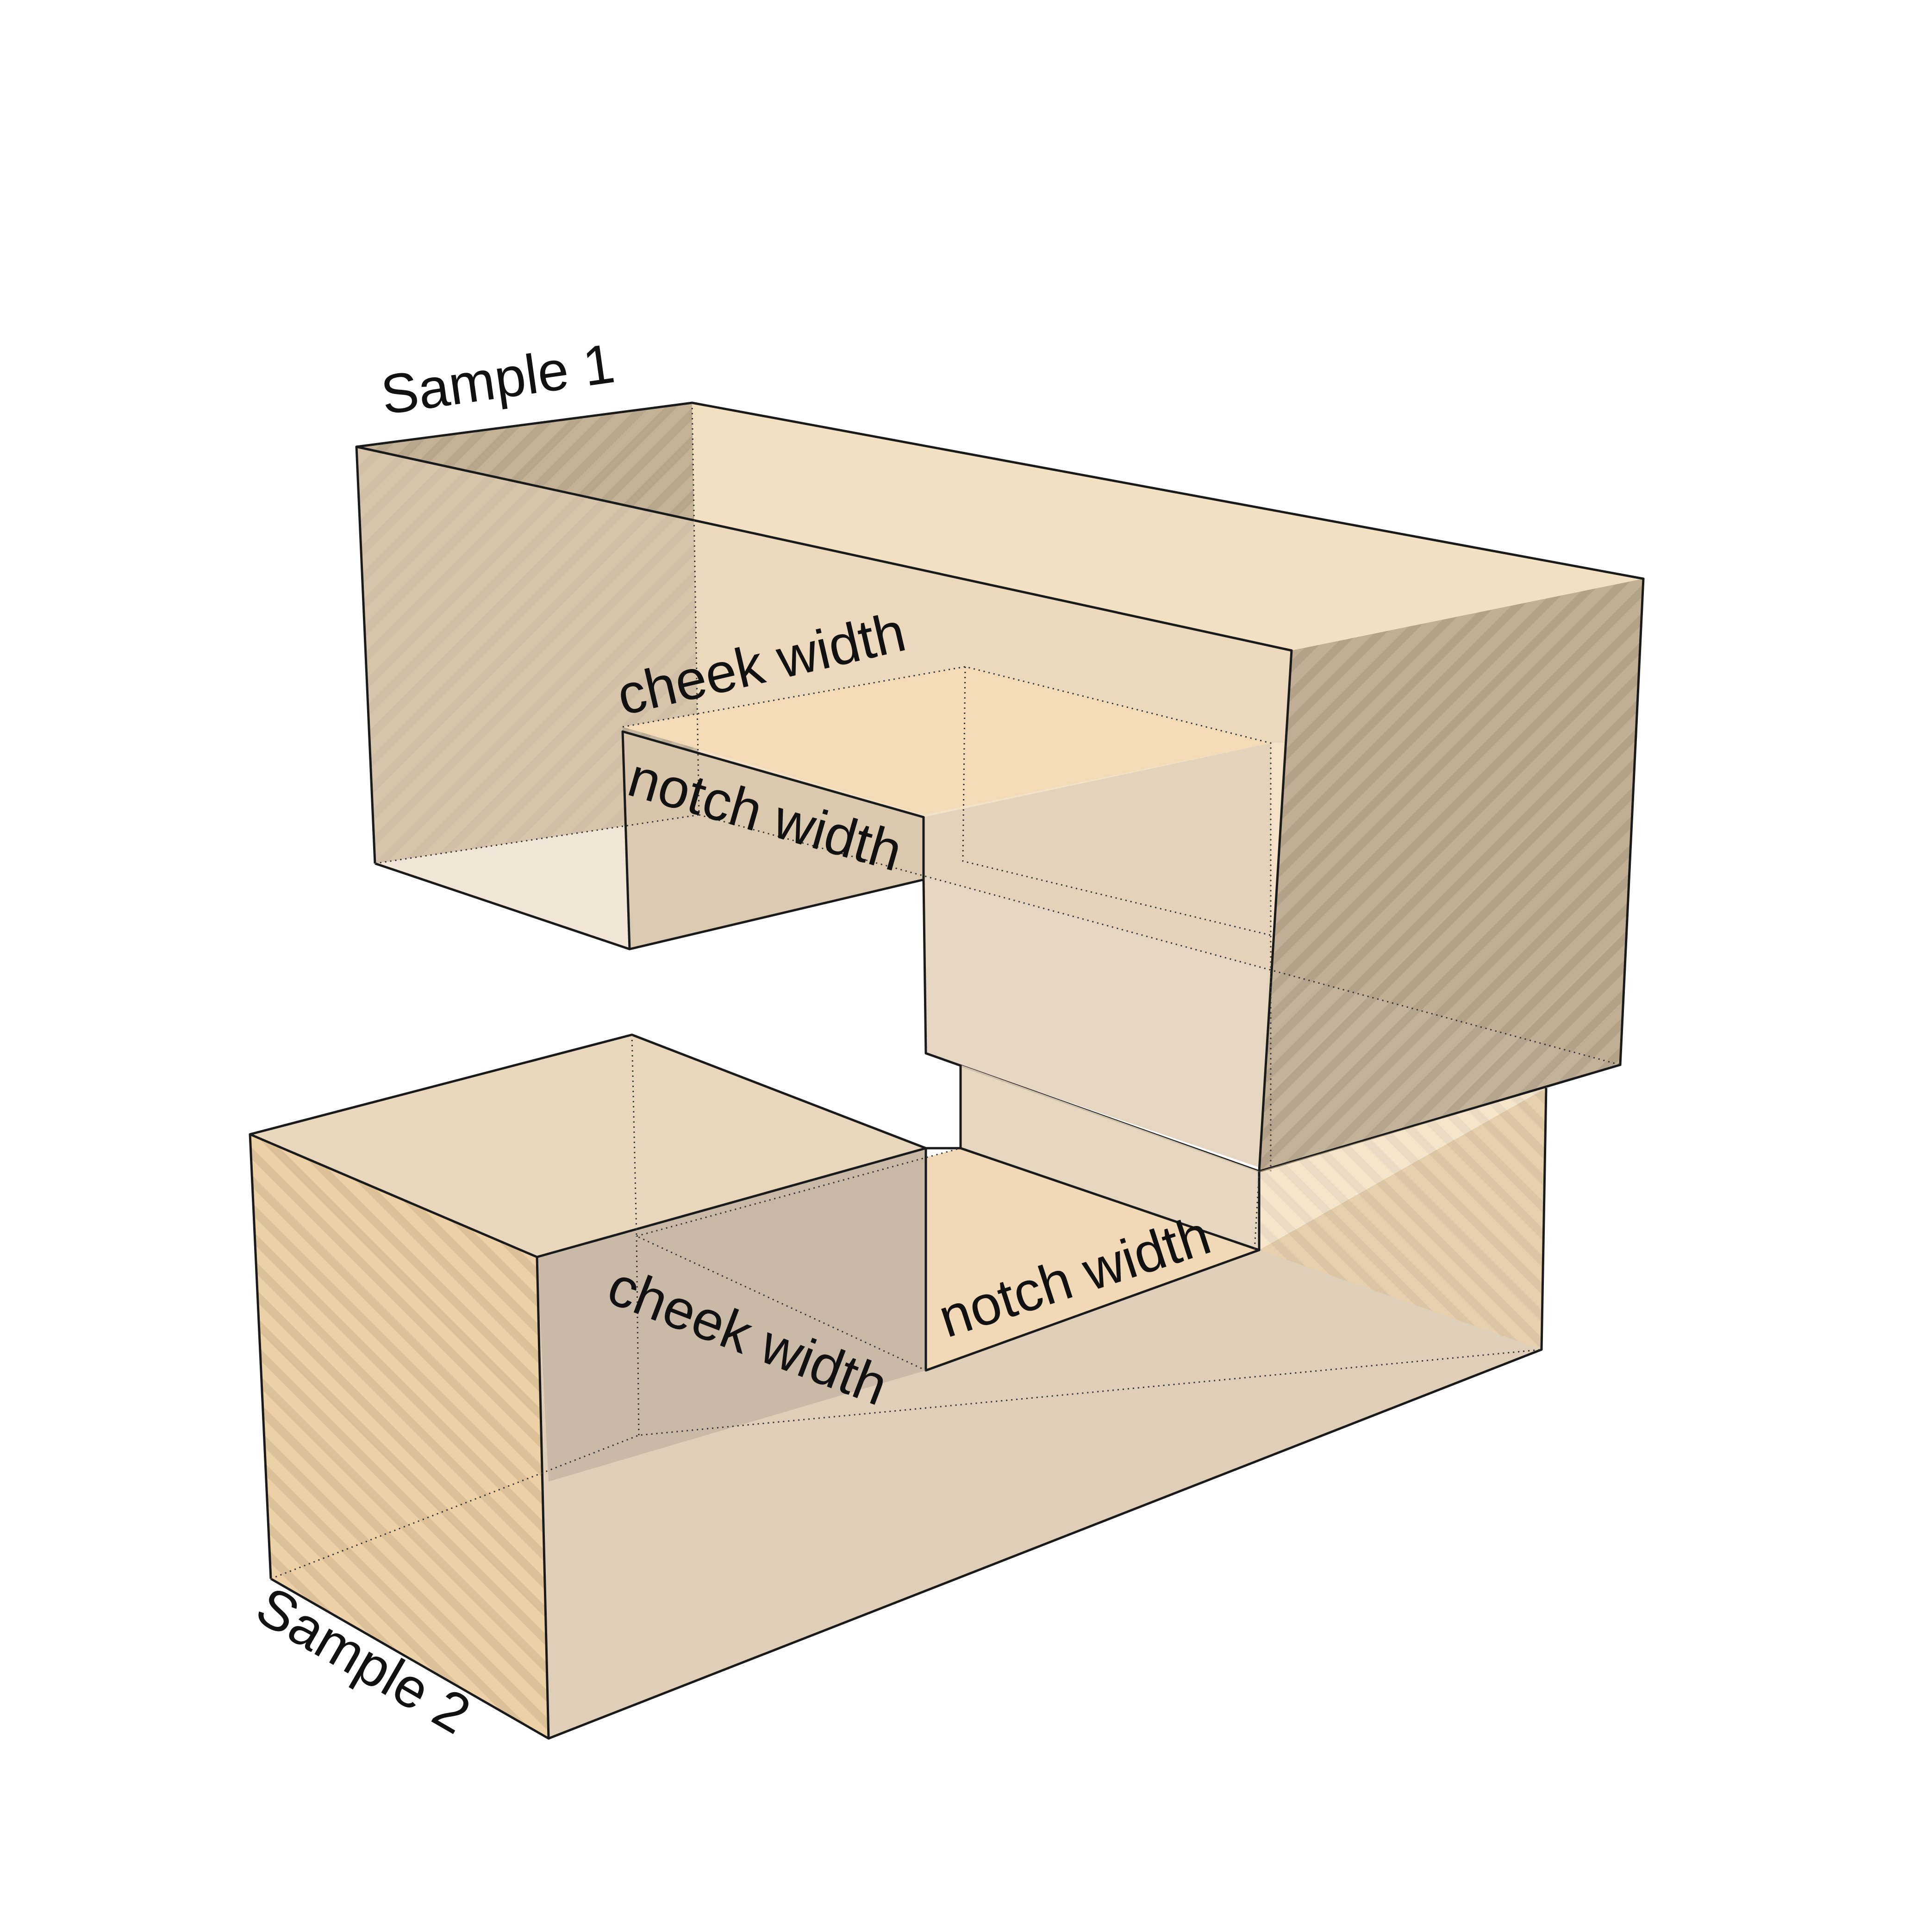 Image resolution: width=1929 pixels, height=1932 pixels. Describe the element at coordinates (1116, 801) in the screenshot. I see `sample-1-hidden-notch2` at that location.